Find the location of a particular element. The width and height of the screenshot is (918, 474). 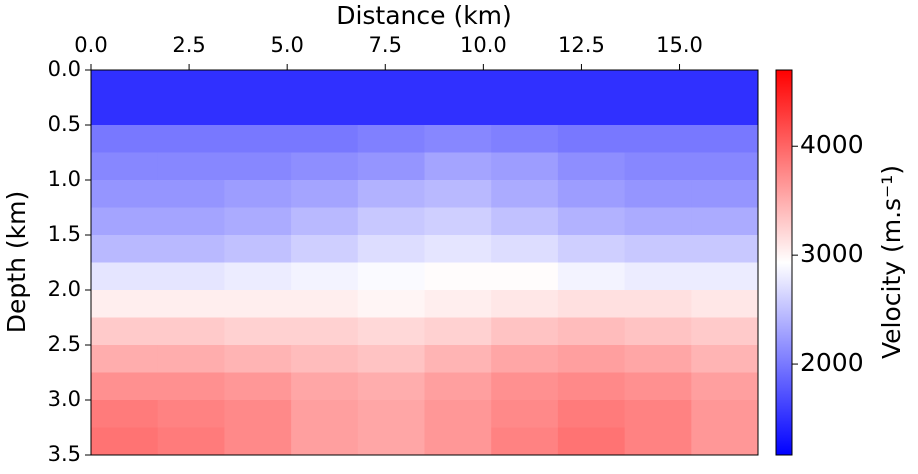

y-tick-label: 2.5 is located at coordinates (64, 344).